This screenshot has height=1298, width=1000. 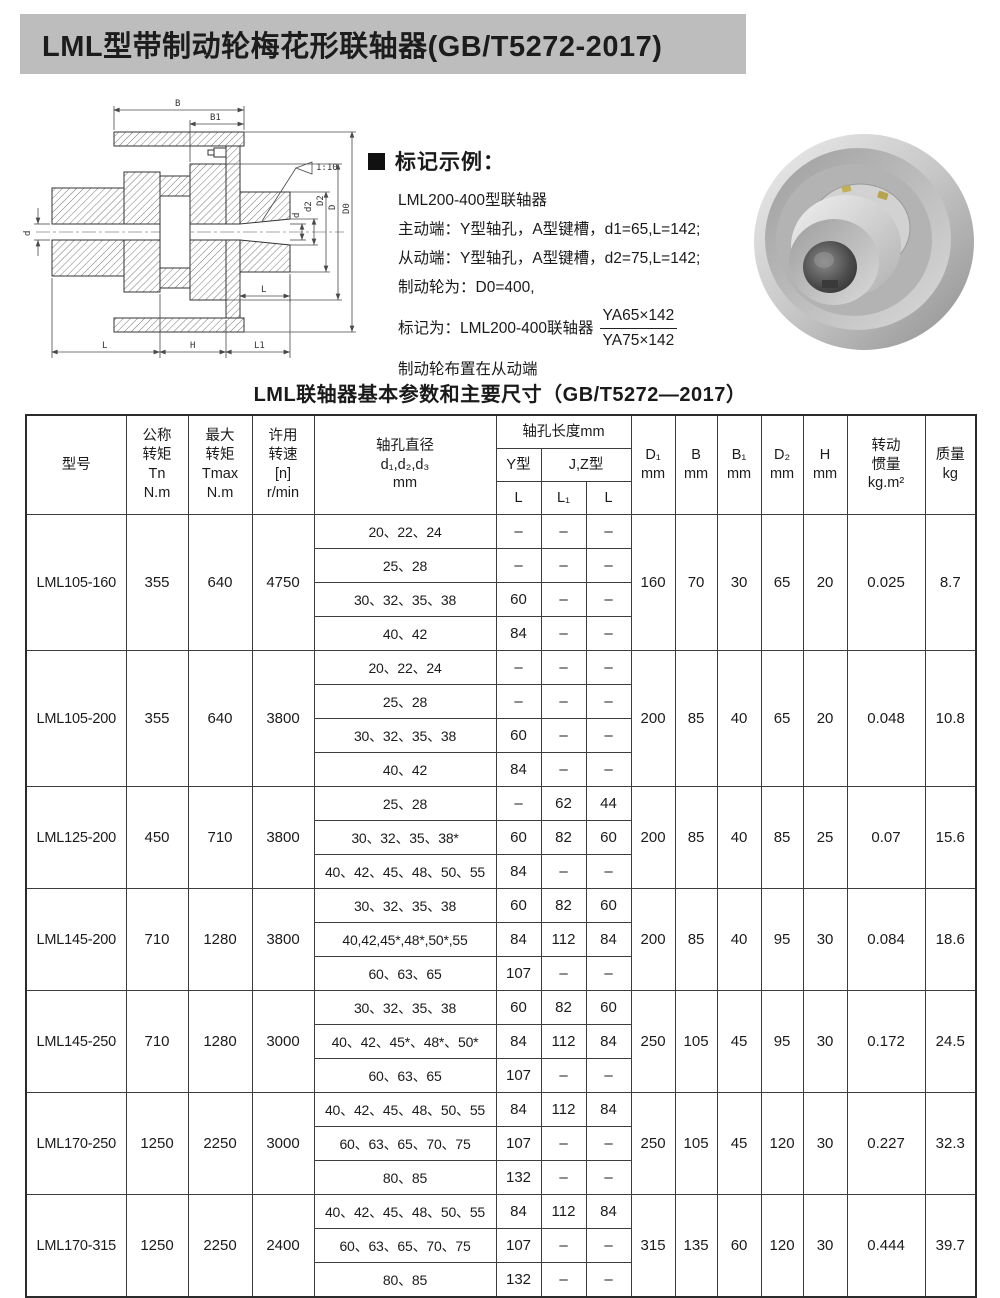 What do you see at coordinates (825, 582) in the screenshot?
I see `cell-H: 20` at bounding box center [825, 582].